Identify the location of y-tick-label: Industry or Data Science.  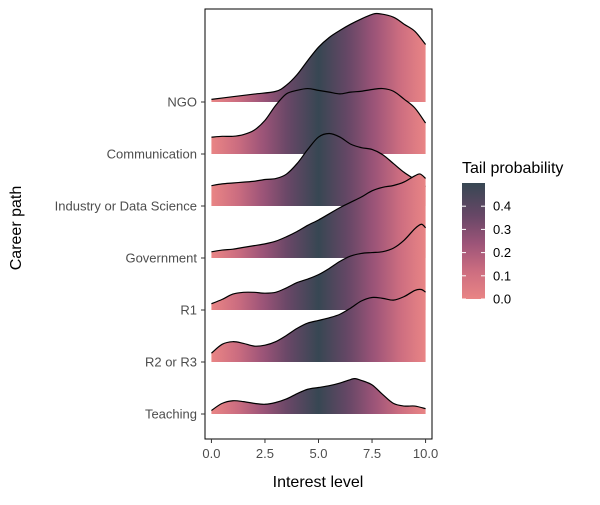
(126, 206).